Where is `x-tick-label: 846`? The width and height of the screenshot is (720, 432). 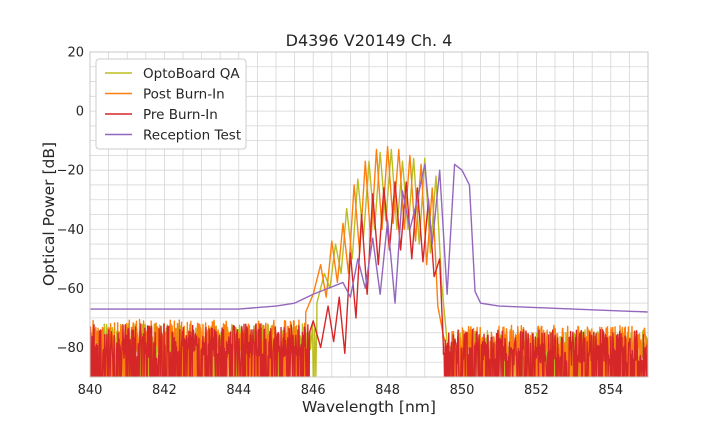 x-tick-label: 846 is located at coordinates (313, 390).